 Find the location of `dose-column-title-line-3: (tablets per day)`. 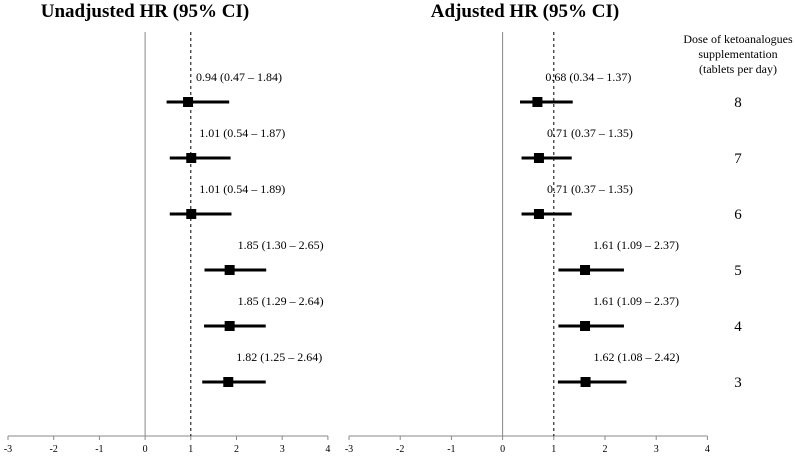

dose-column-title-line-3: (tablets per day) is located at coordinates (738, 69).